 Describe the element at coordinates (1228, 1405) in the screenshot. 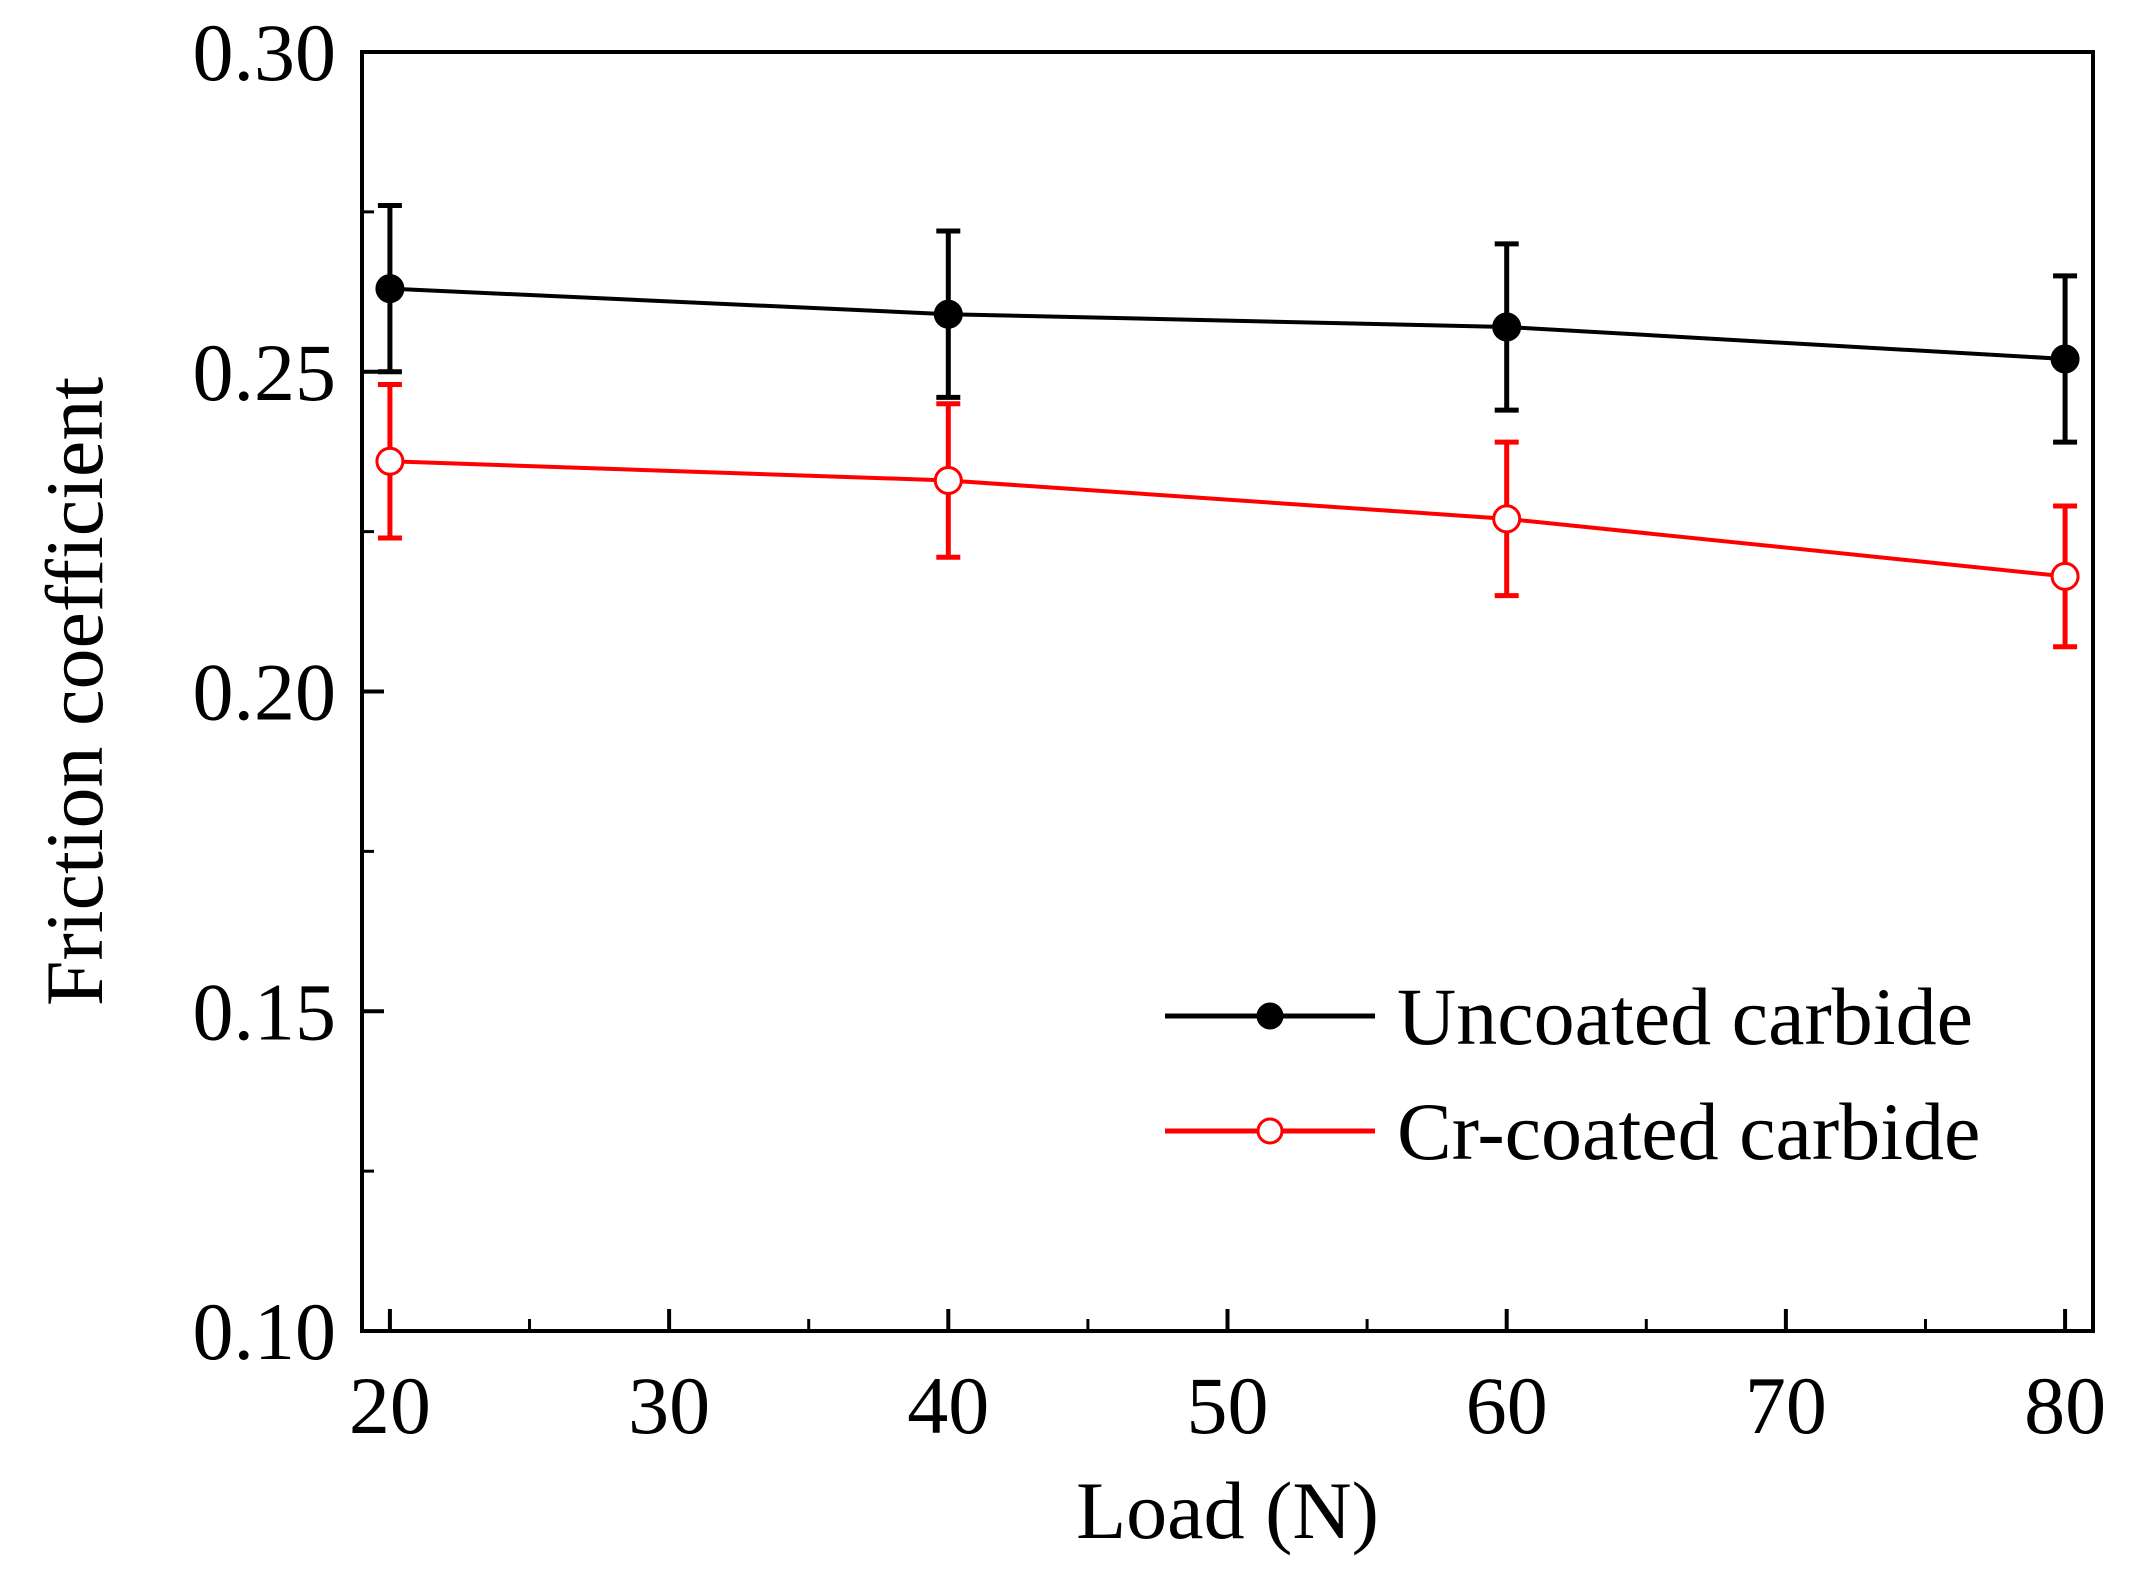

I see `x-tick-label: 50` at that location.